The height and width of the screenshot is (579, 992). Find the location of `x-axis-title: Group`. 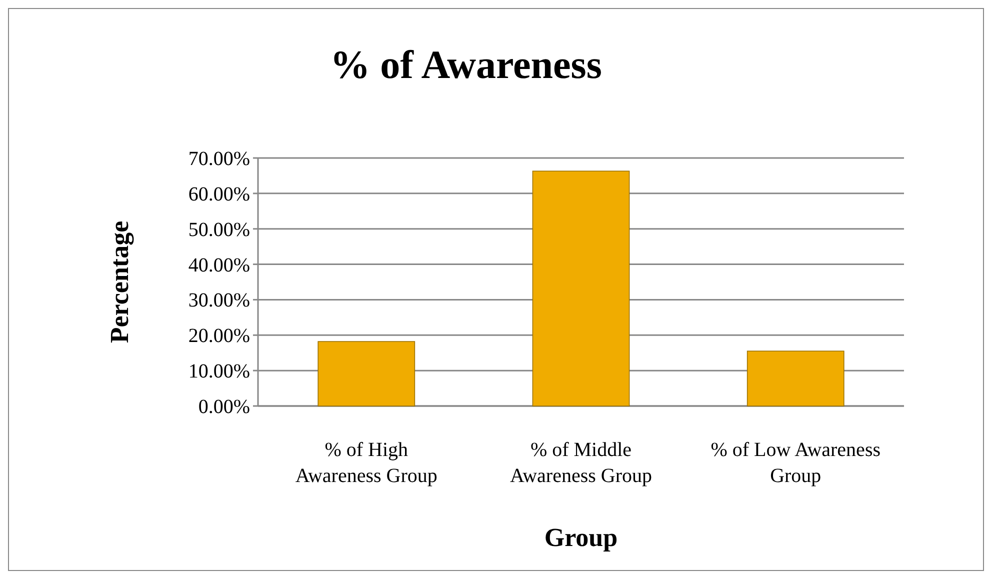

x-axis-title: Group is located at coordinates (581, 537).